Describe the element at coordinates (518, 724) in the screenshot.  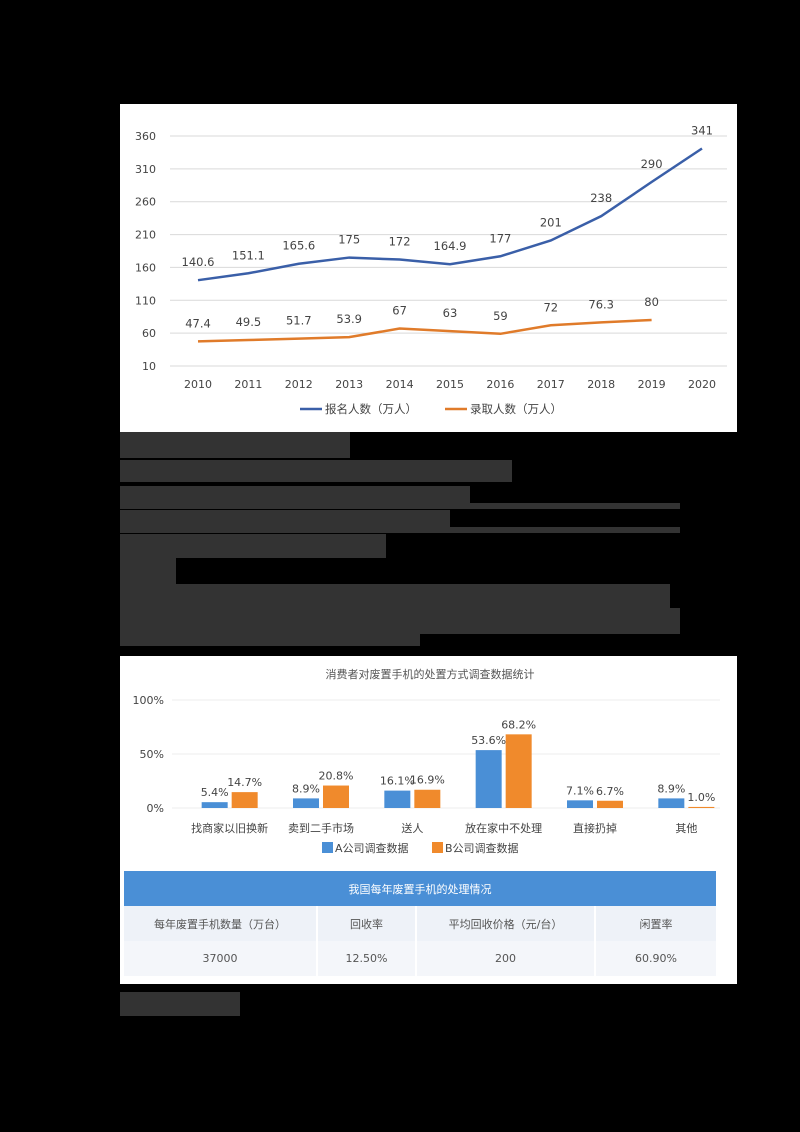
I see `data-label: 68.2%` at that location.